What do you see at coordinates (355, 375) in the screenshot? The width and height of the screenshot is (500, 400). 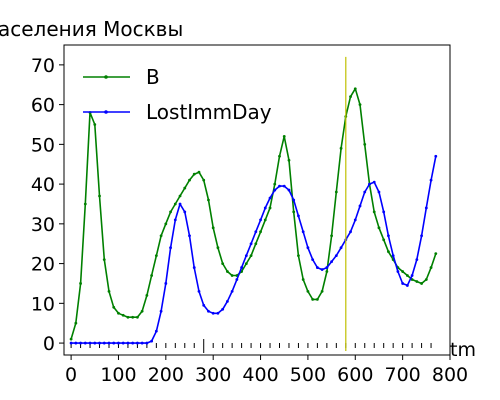 I see `x-tick-label: 600` at bounding box center [355, 375].